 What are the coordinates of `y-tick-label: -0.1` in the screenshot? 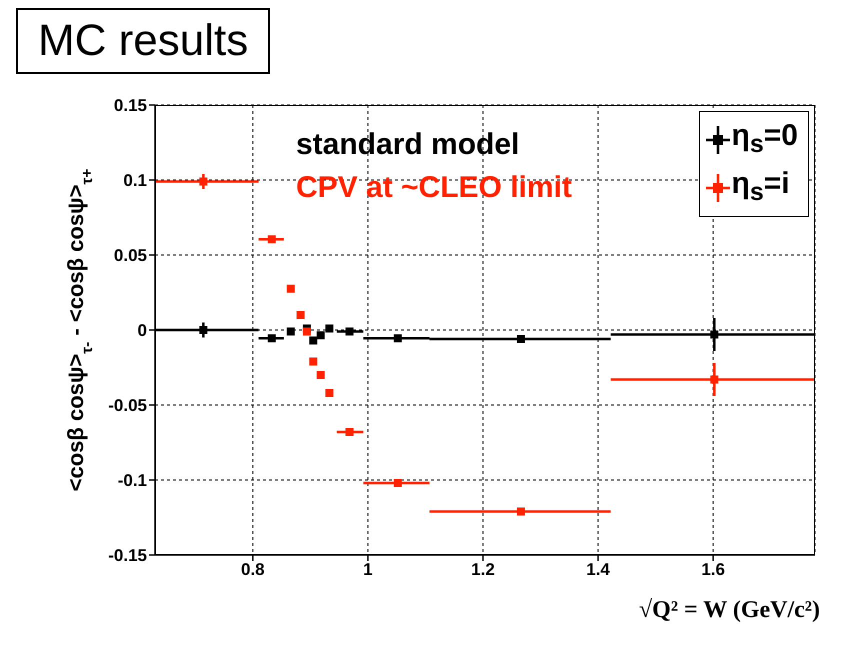 It's located at (132, 480).